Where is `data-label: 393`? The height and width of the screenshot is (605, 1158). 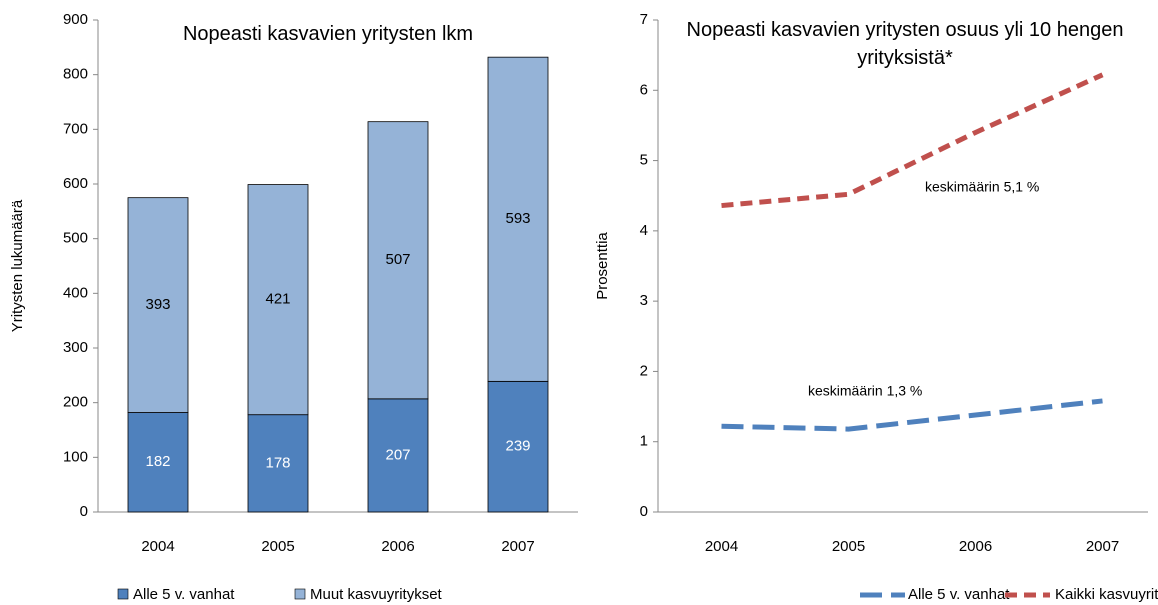
data-label: 393 is located at coordinates (157, 304).